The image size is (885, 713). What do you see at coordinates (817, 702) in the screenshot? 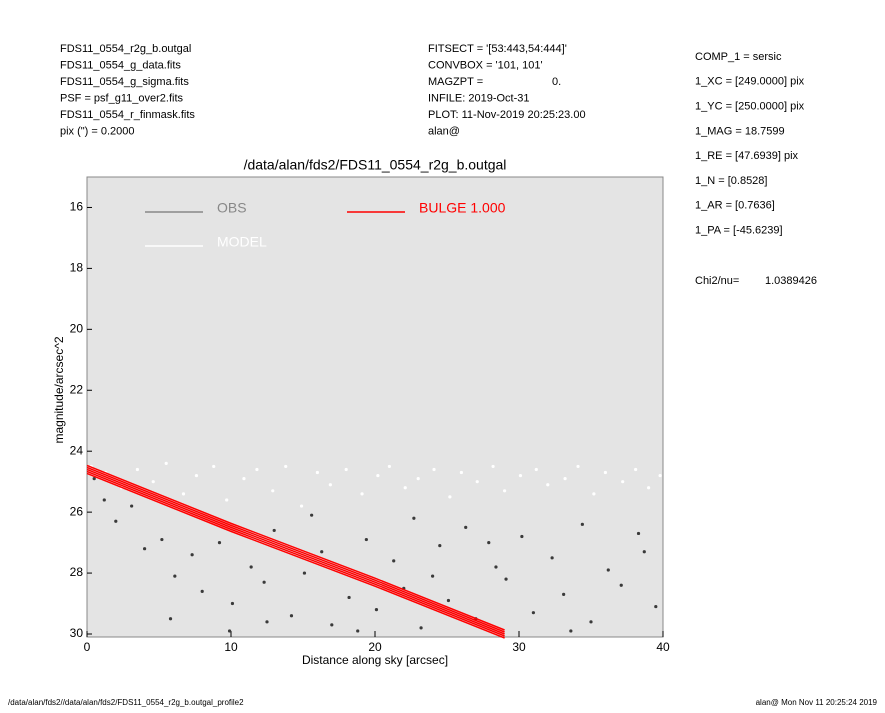
I see `footer-right: alan@ Mon Nov 11 20:25:24 2019` at bounding box center [817, 702].